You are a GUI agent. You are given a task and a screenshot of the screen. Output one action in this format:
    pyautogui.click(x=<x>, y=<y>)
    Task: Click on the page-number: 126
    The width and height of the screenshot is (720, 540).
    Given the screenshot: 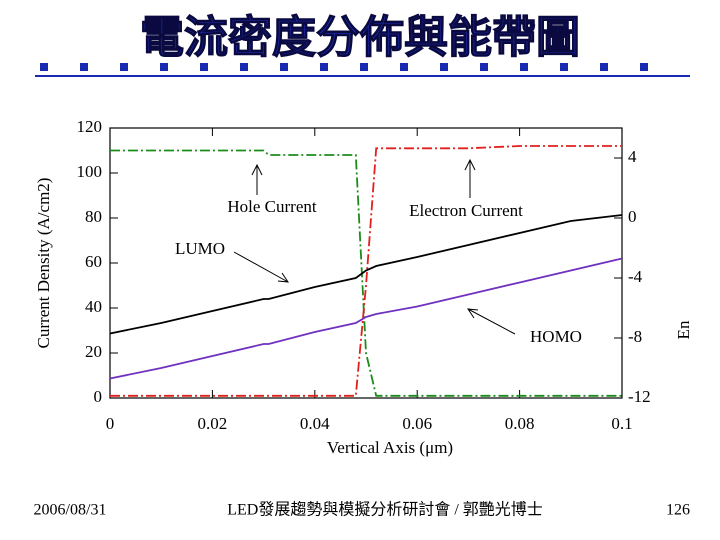 What is the action you would take?
    pyautogui.click(x=678, y=510)
    